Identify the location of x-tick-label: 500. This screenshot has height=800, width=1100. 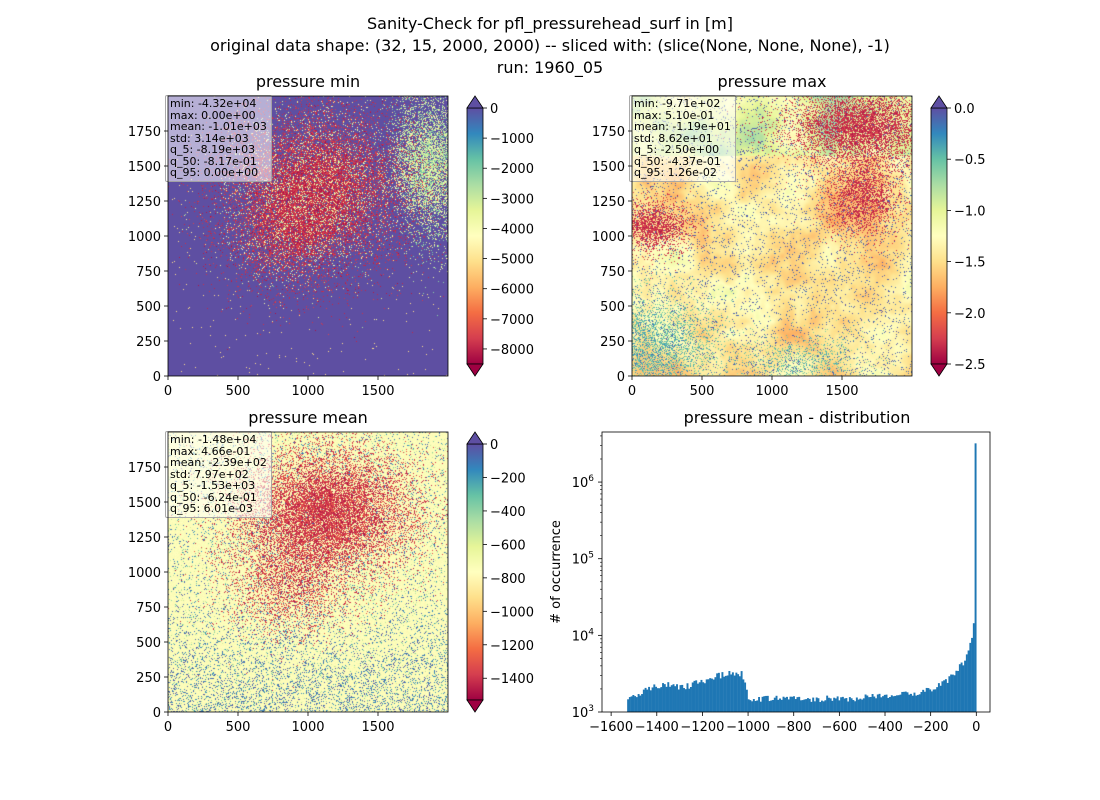
(238, 727).